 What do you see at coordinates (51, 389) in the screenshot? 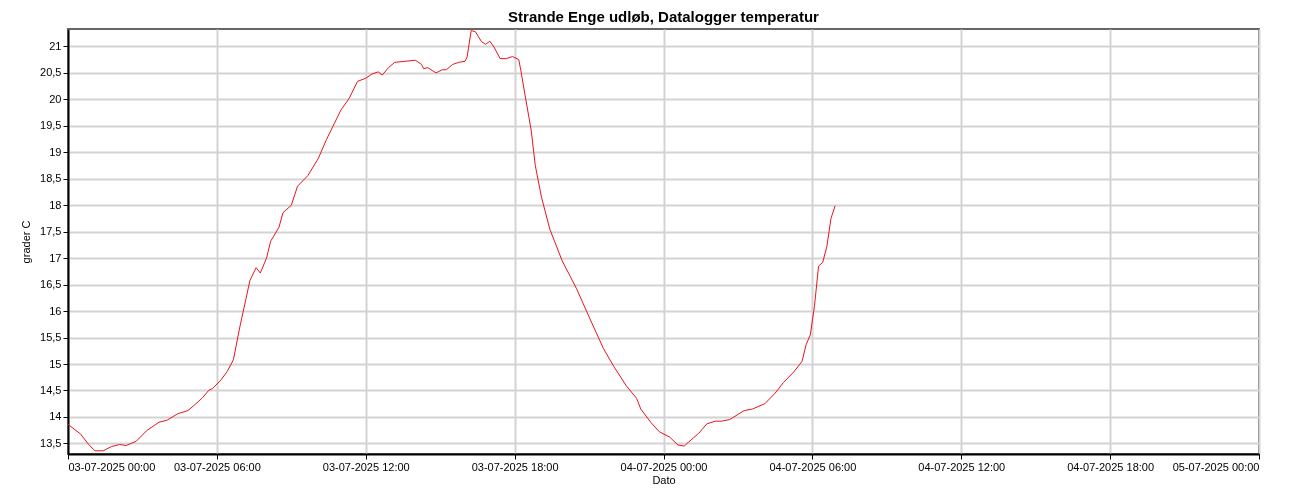
I see `y-tick-label: 14,5` at bounding box center [51, 389].